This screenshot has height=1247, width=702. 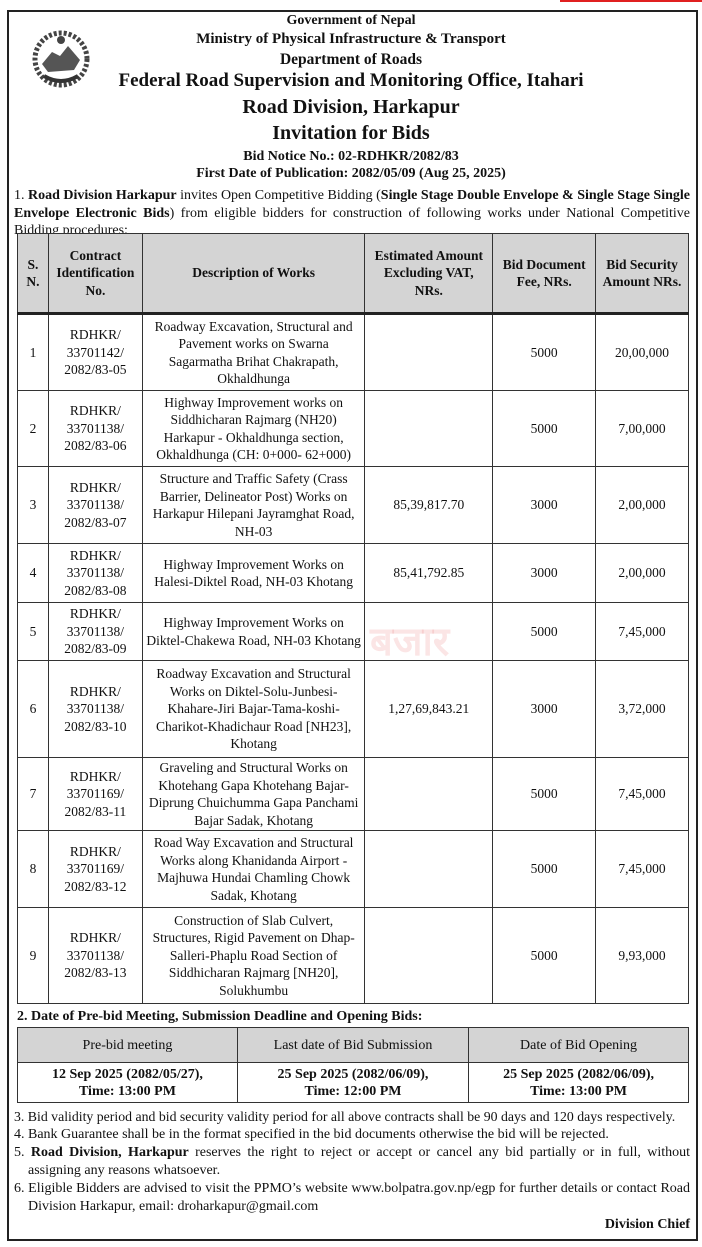 I want to click on sn-cell: 9, so click(x=33, y=955).